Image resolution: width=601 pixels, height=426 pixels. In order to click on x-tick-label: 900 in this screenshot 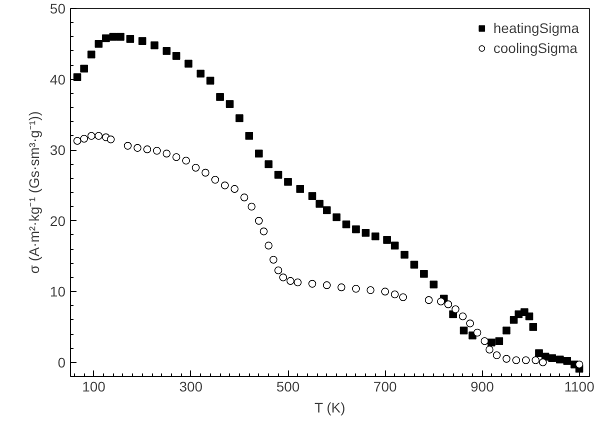, I will do `click(482, 386)`.